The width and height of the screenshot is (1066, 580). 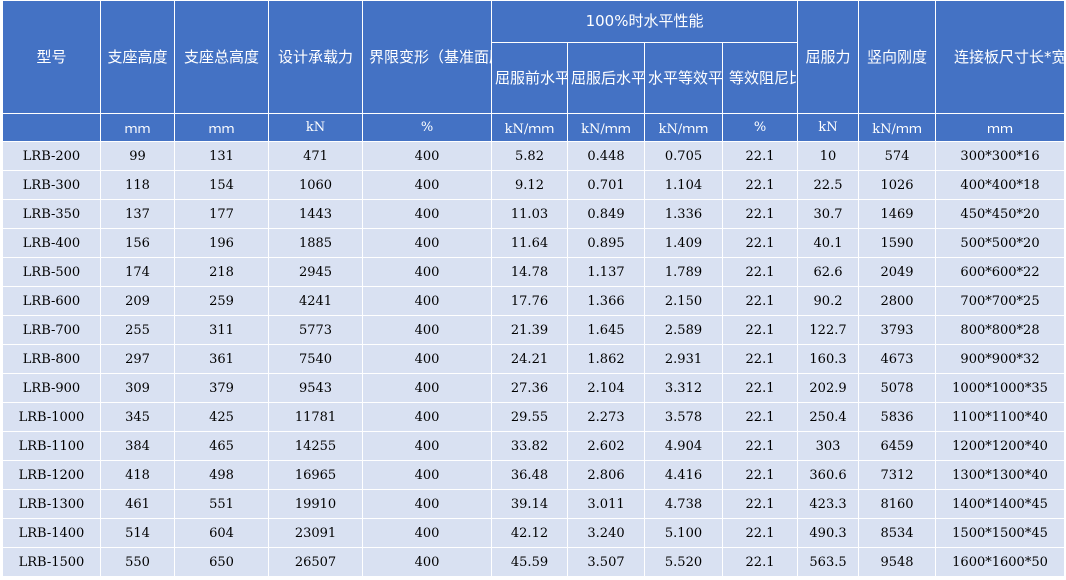 I want to click on value-cell: 4673, so click(x=897, y=359).